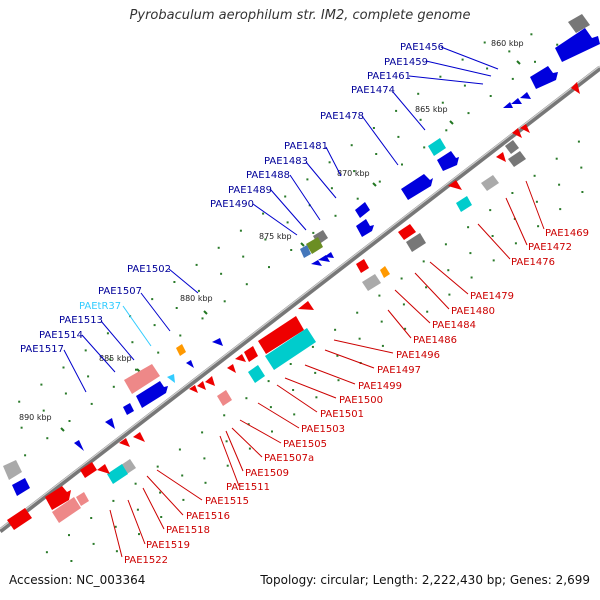 This screenshot has height=600, width=600. What do you see at coordinates (455, 185) in the screenshot?
I see `gene-red-d` at bounding box center [455, 185].